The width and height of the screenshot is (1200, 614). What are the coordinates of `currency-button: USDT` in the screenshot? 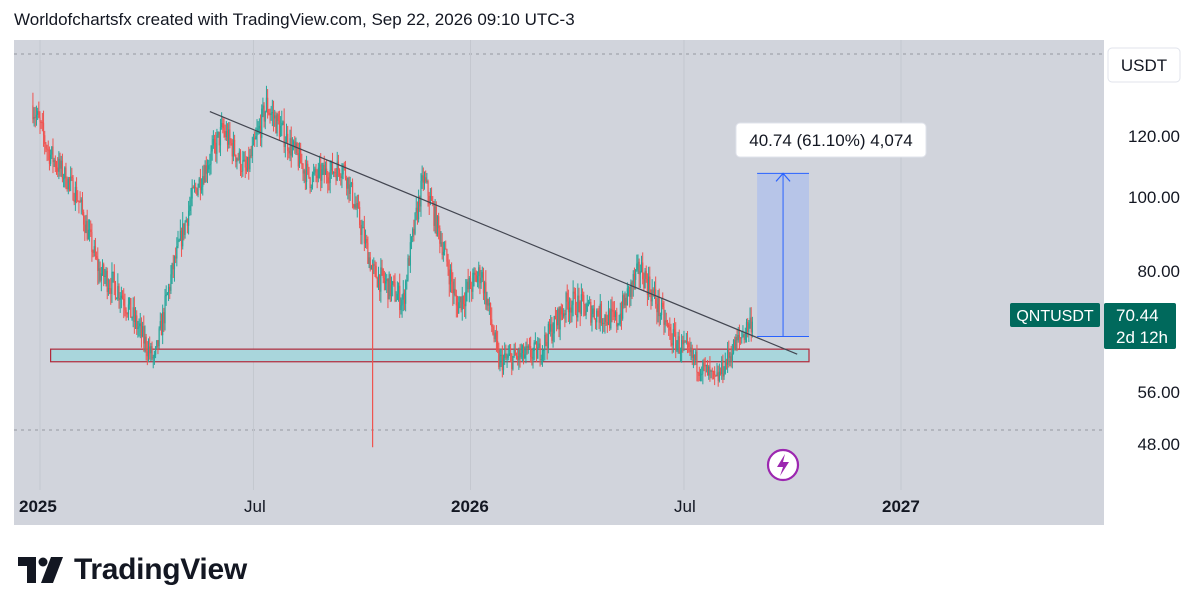 It's located at (1144, 65).